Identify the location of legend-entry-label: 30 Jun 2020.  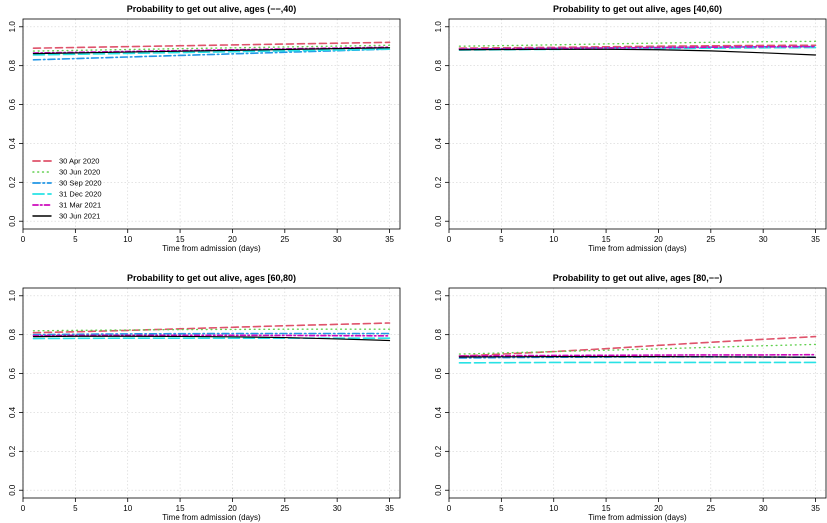
(79, 172).